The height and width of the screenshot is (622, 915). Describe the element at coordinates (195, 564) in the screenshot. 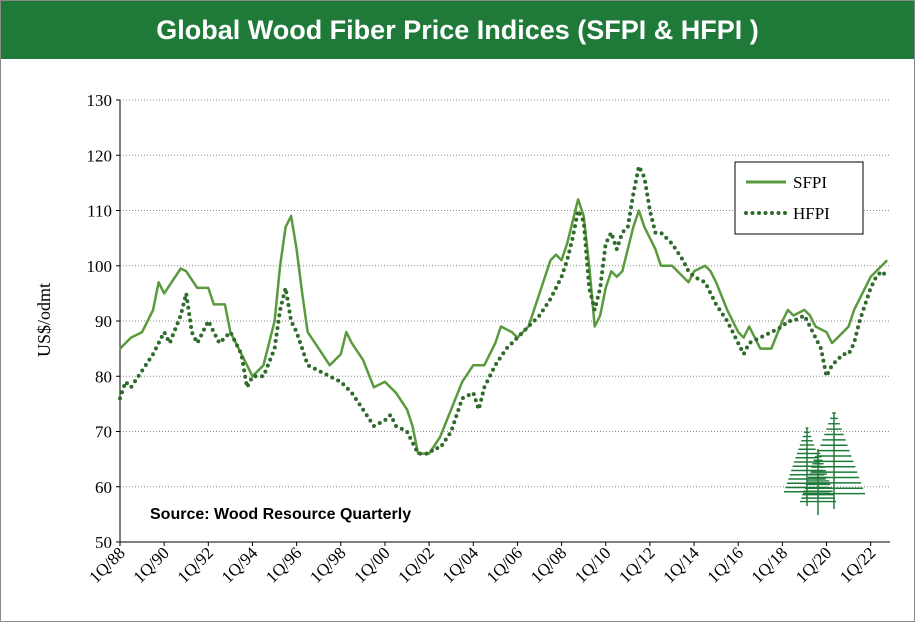

I see `x-tick-label: 1Q/92` at that location.